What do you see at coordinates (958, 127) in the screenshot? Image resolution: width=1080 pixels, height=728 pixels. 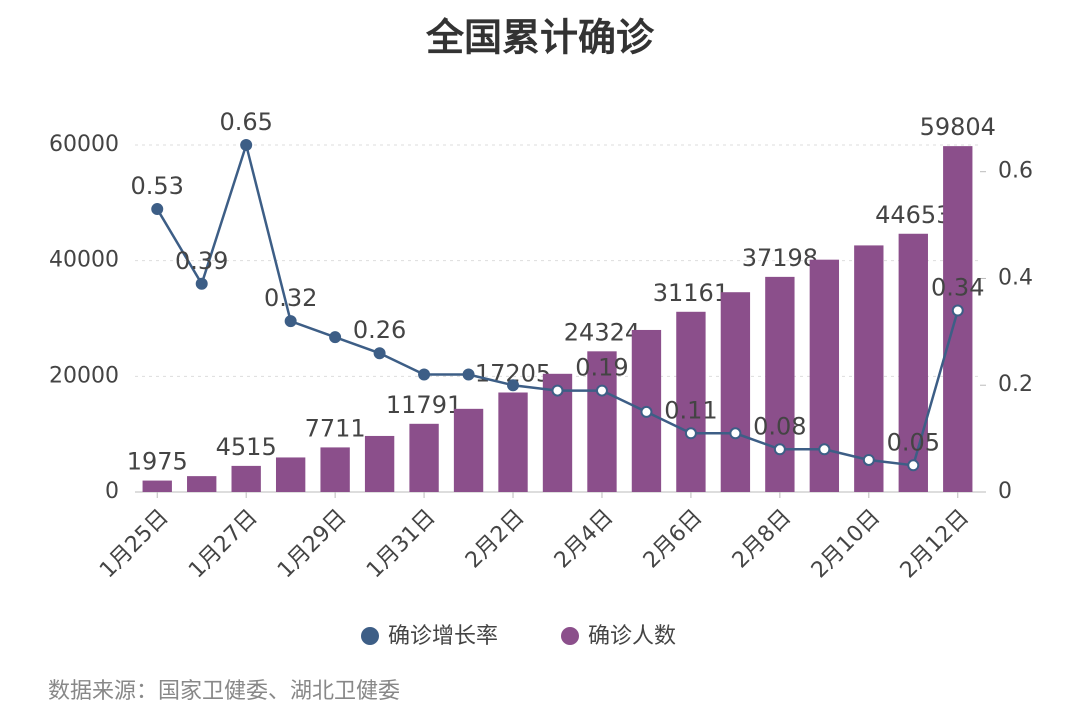 I see `bar-value-label: 59804` at bounding box center [958, 127].